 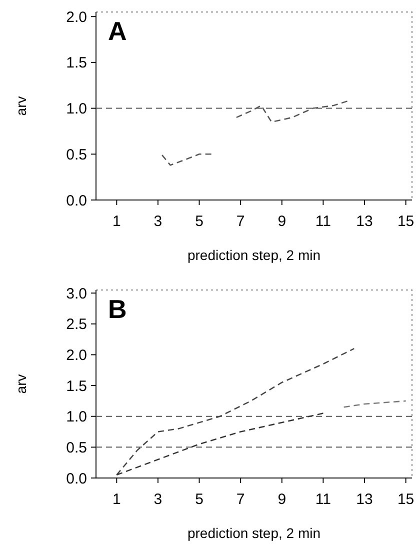 What do you see at coordinates (117, 309) in the screenshot?
I see `annotation: B` at bounding box center [117, 309].